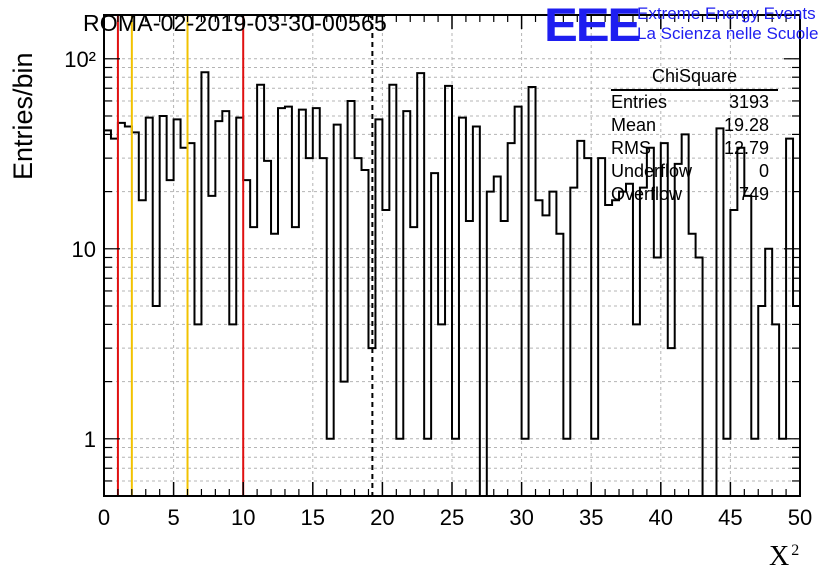 Image resolution: width=836 pixels, height=573 pixels. What do you see at coordinates (800, 517) in the screenshot?
I see `x-tick-label: 50` at bounding box center [800, 517].